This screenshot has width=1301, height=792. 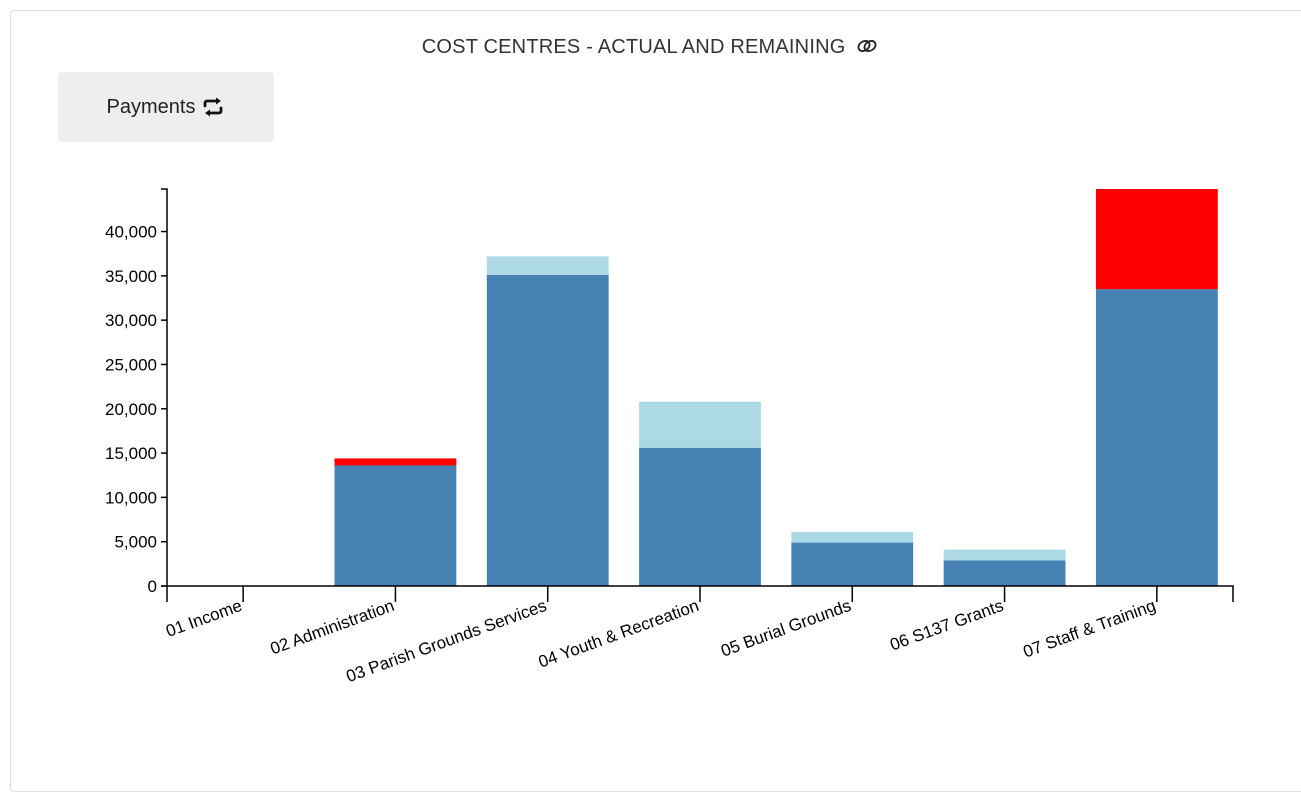 I want to click on swap-icon, so click(x=213, y=107).